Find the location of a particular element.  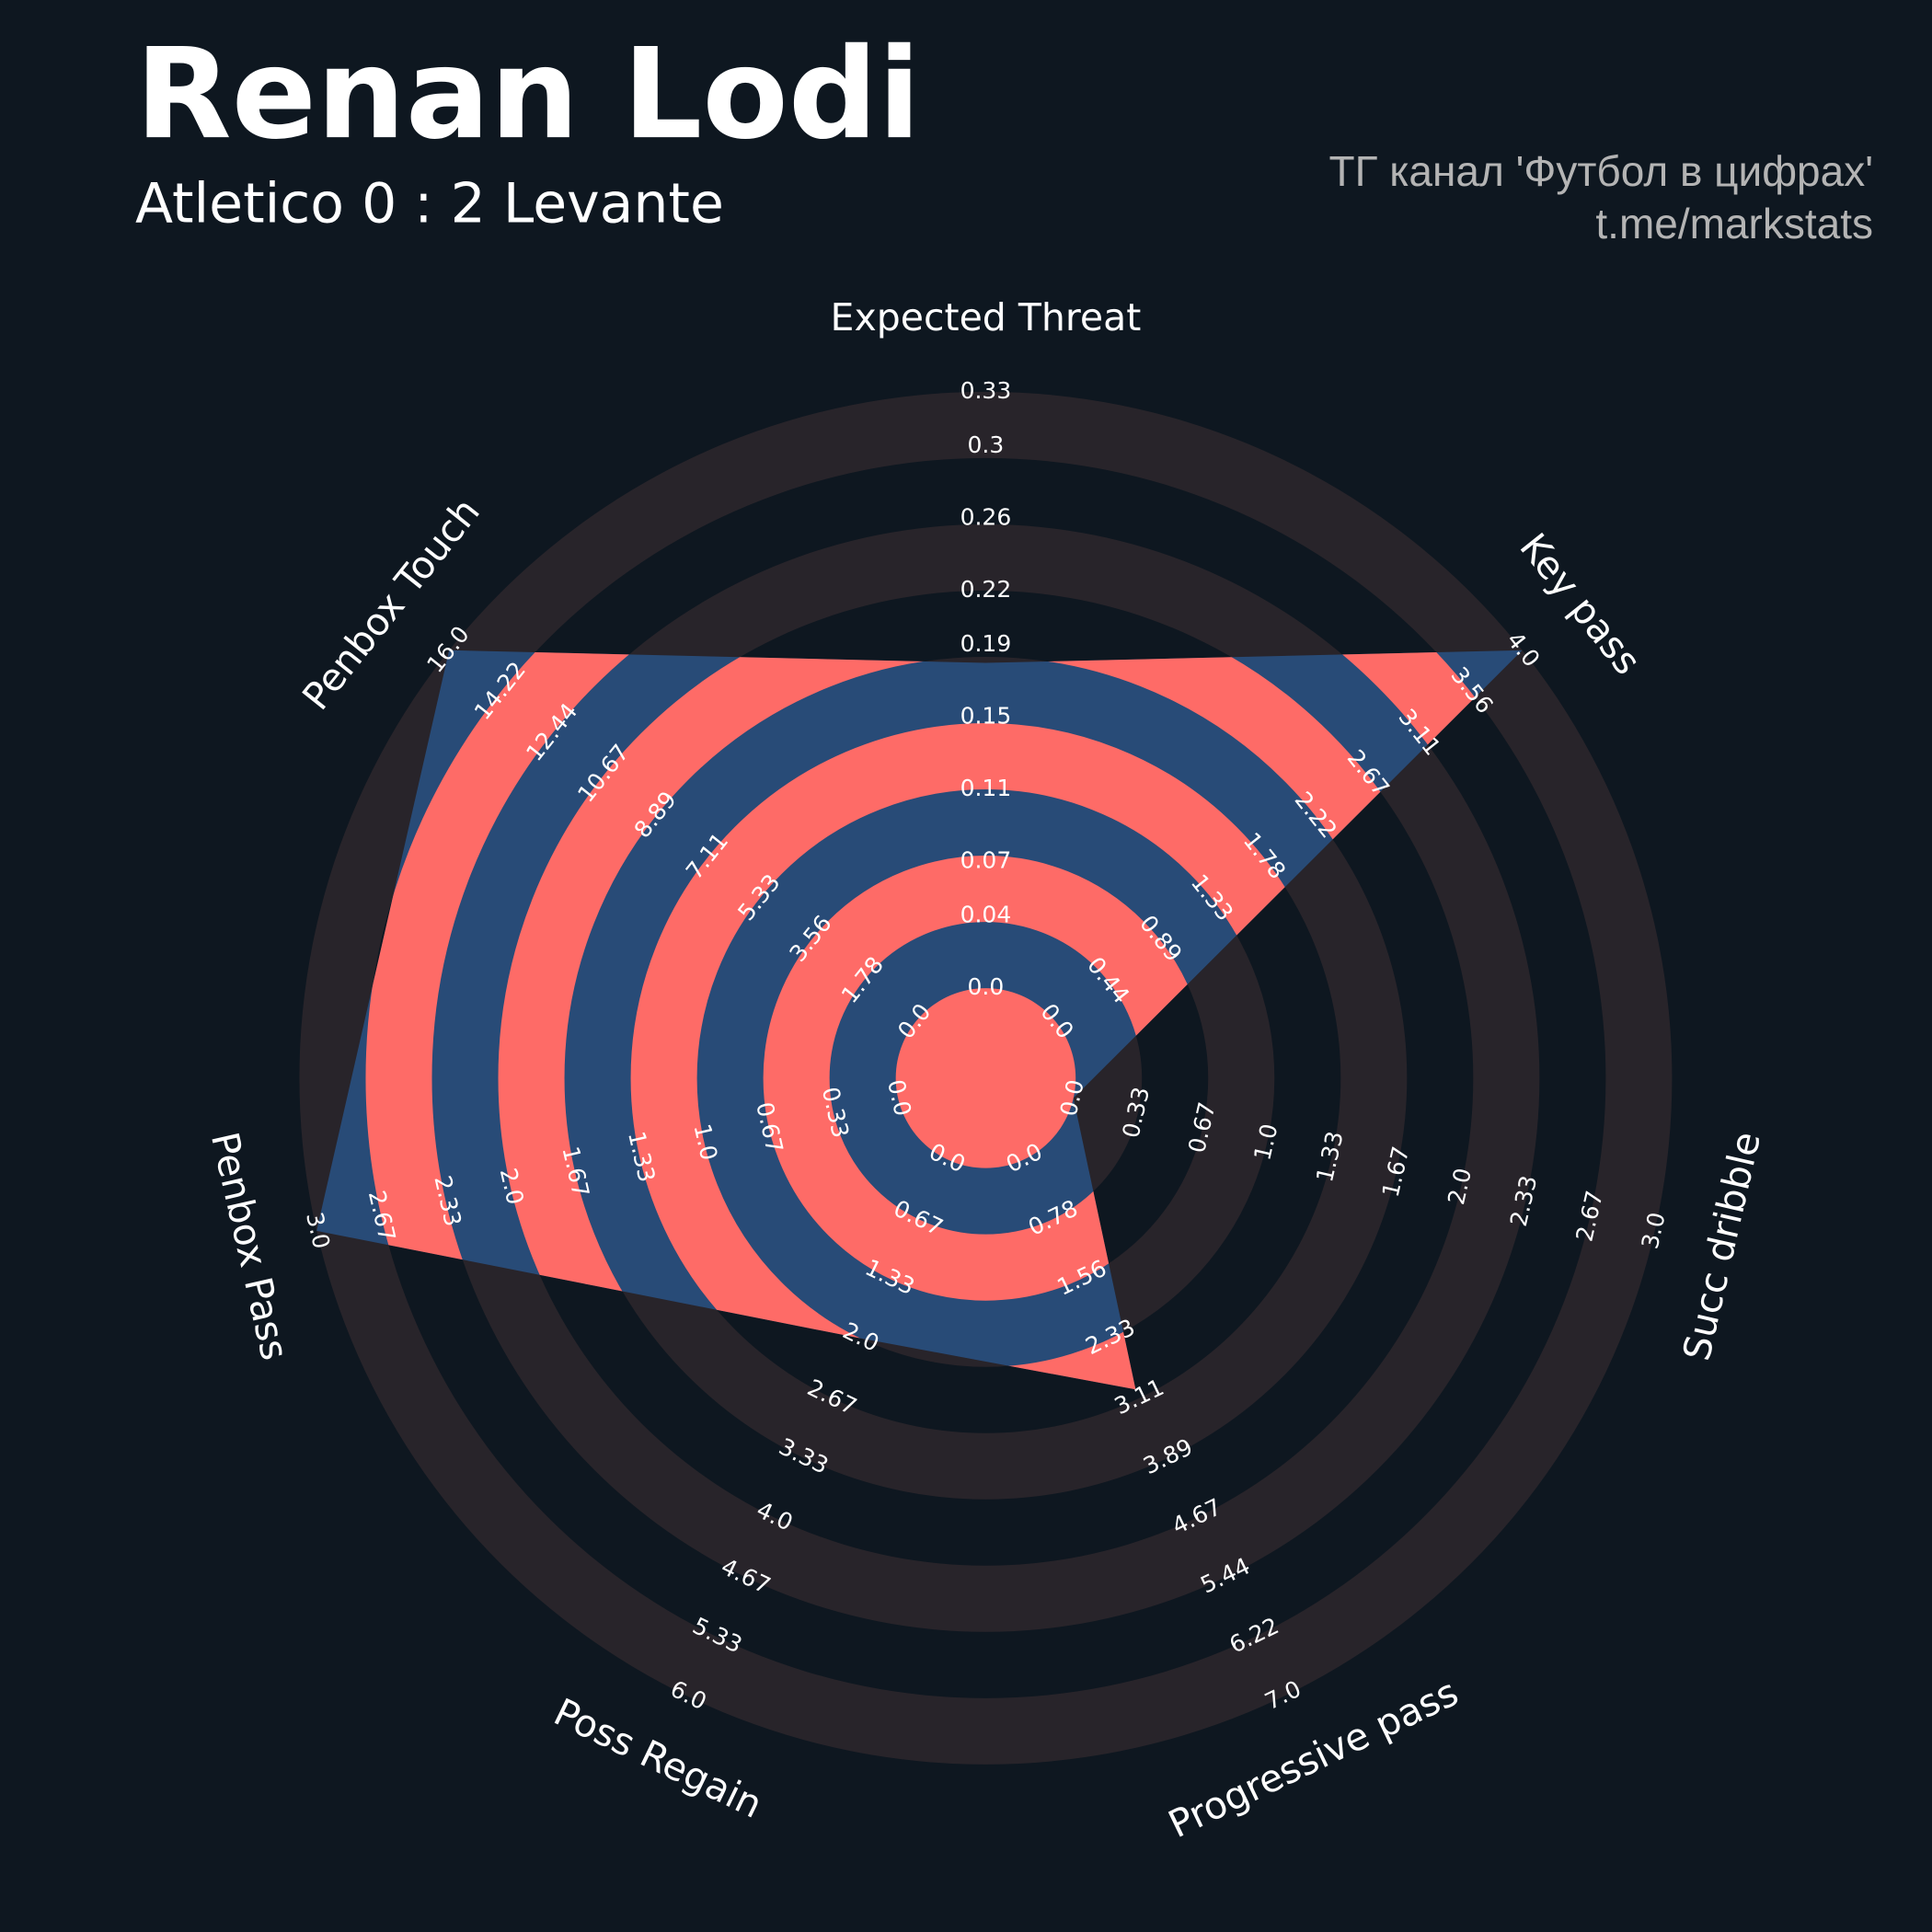

center-circle is located at coordinates (985, 1078).